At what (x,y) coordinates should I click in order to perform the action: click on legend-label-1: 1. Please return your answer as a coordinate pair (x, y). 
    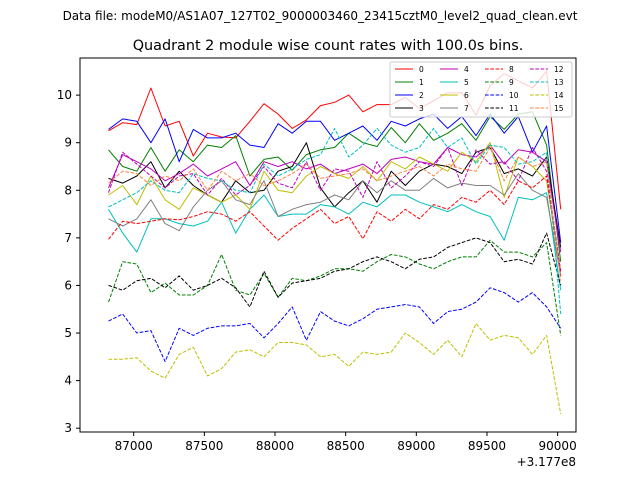
    Looking at the image, I should click on (421, 82).